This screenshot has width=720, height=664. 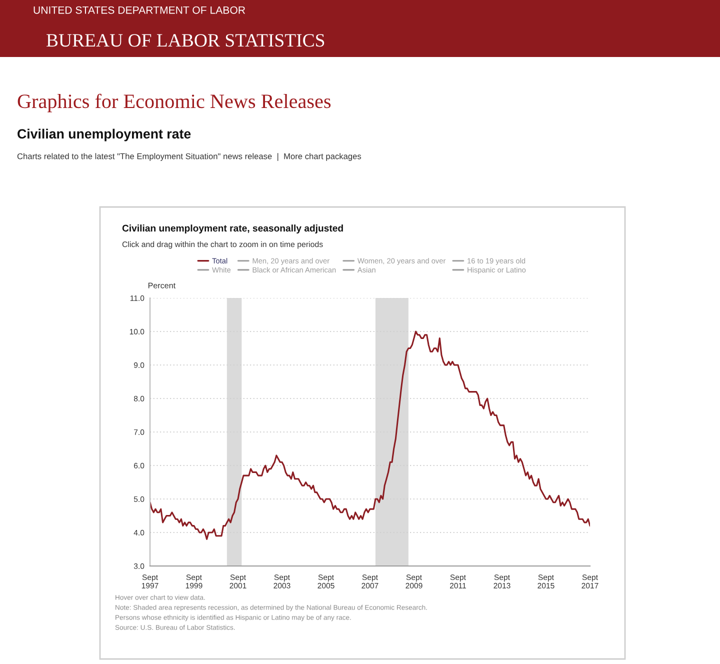 What do you see at coordinates (140, 10) in the screenshot?
I see `text: UNITED STATES DEPARTMENT OF LABOR` at bounding box center [140, 10].